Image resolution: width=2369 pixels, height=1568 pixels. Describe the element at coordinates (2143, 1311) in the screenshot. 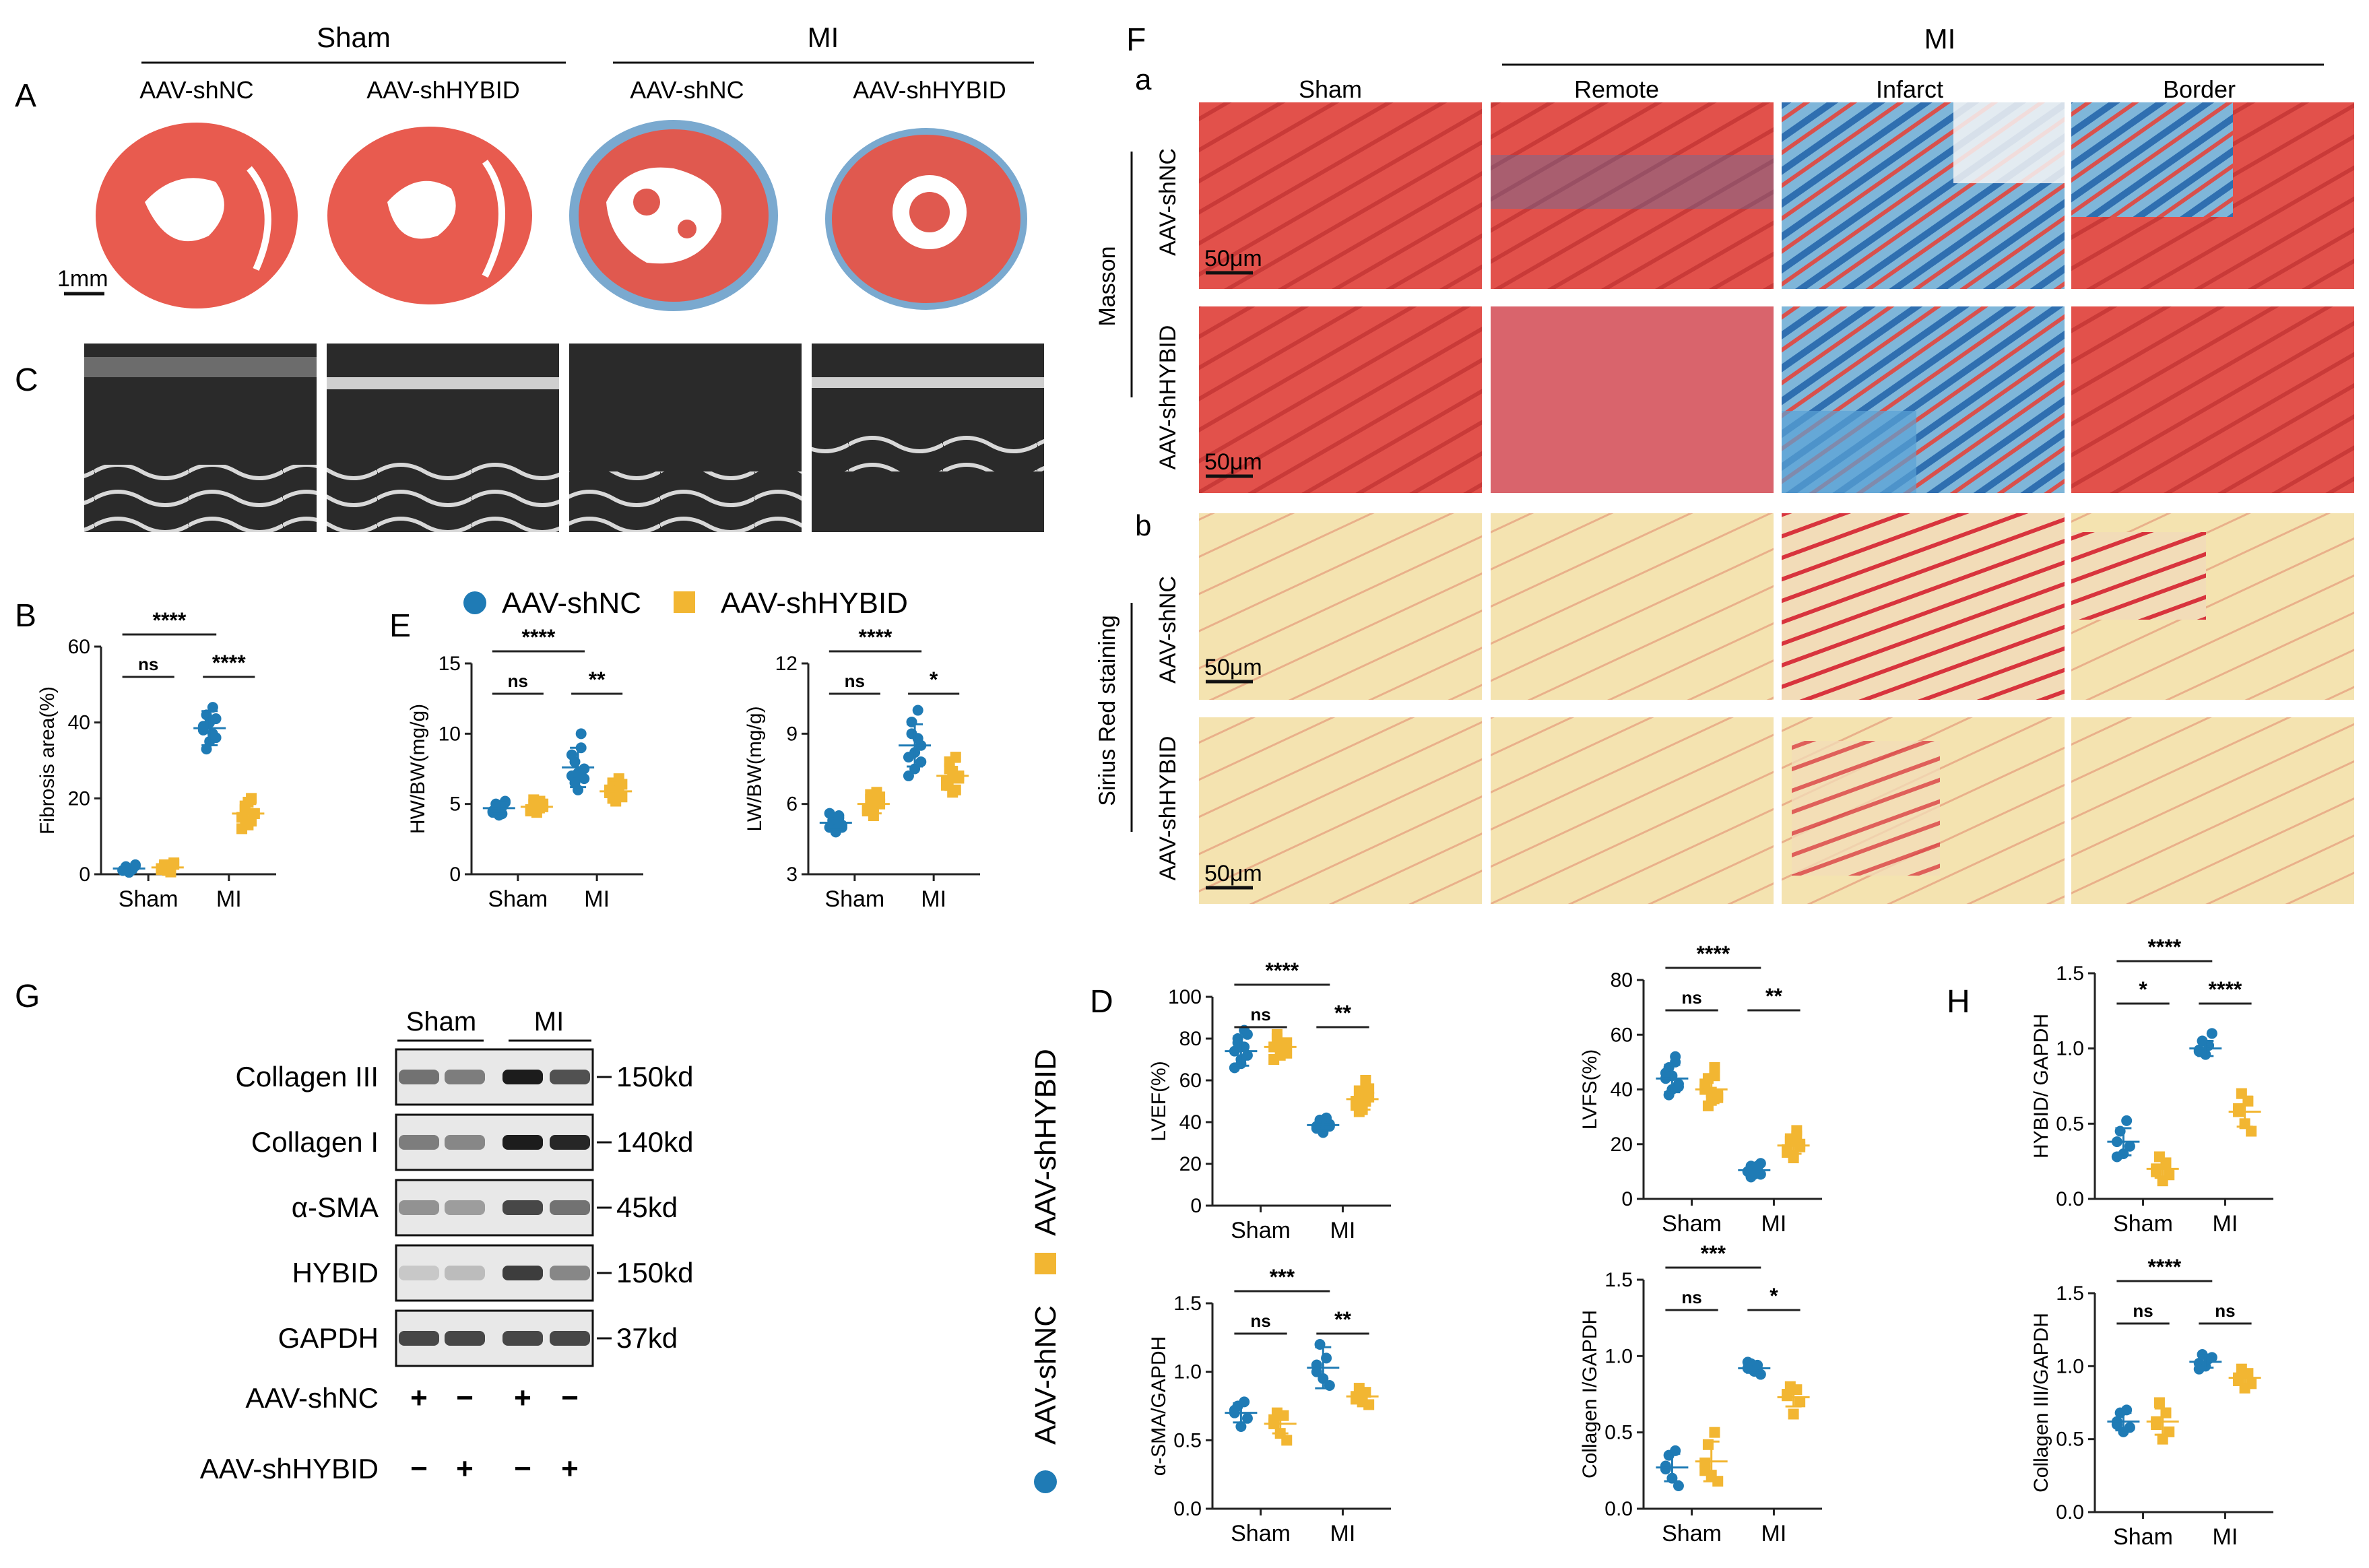

I see `significance-label: ns` at that location.